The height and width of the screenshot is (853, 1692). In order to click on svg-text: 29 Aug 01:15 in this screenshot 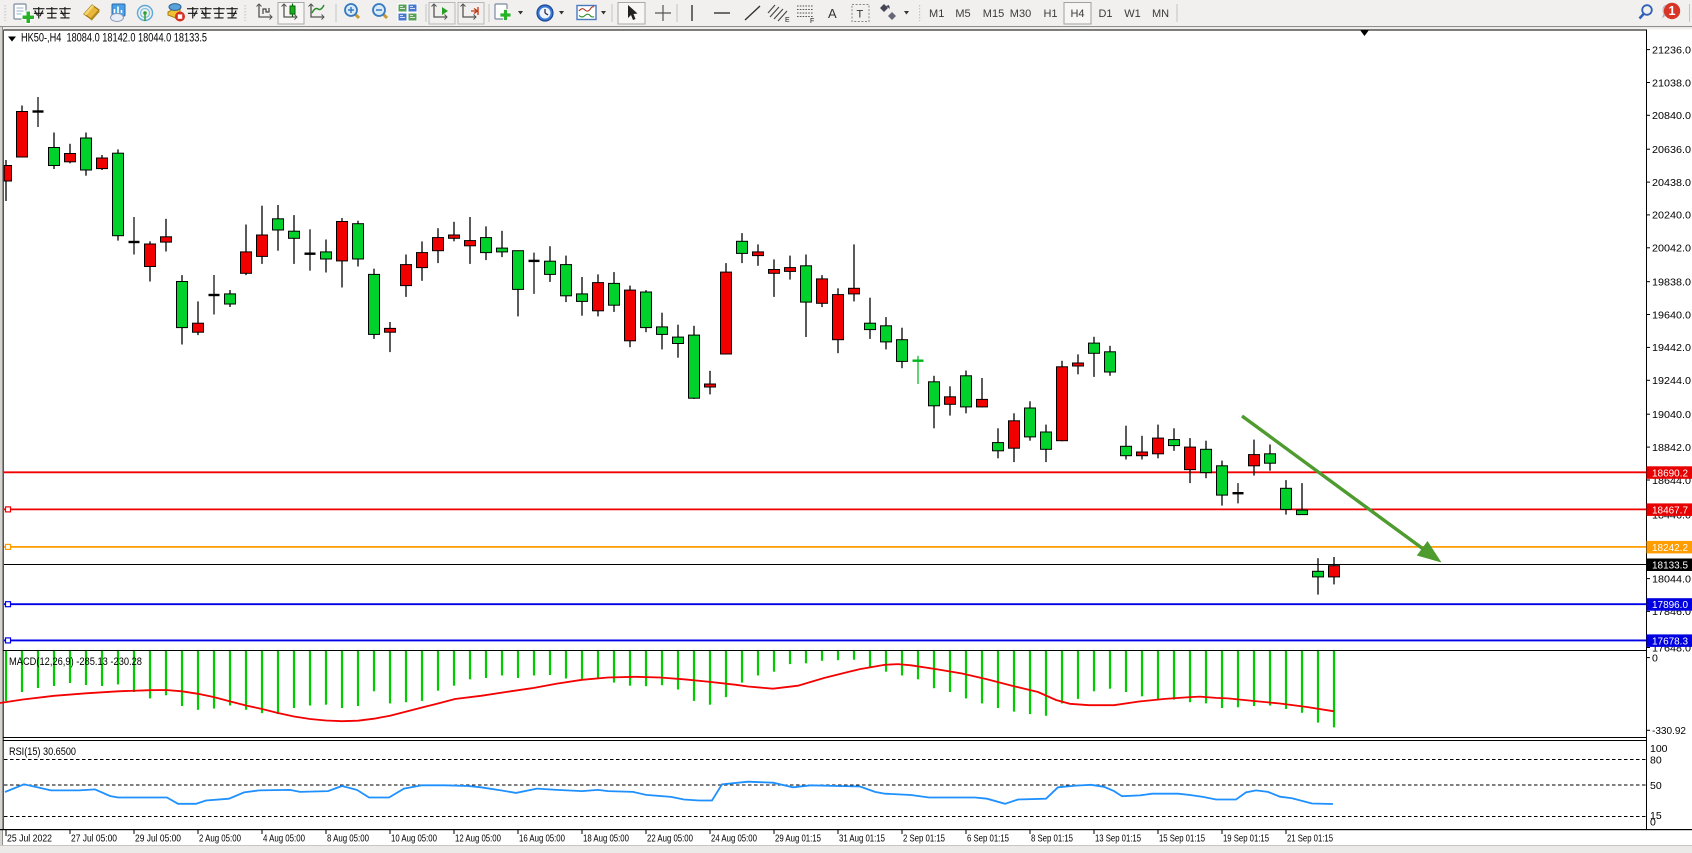, I will do `click(798, 839)`.